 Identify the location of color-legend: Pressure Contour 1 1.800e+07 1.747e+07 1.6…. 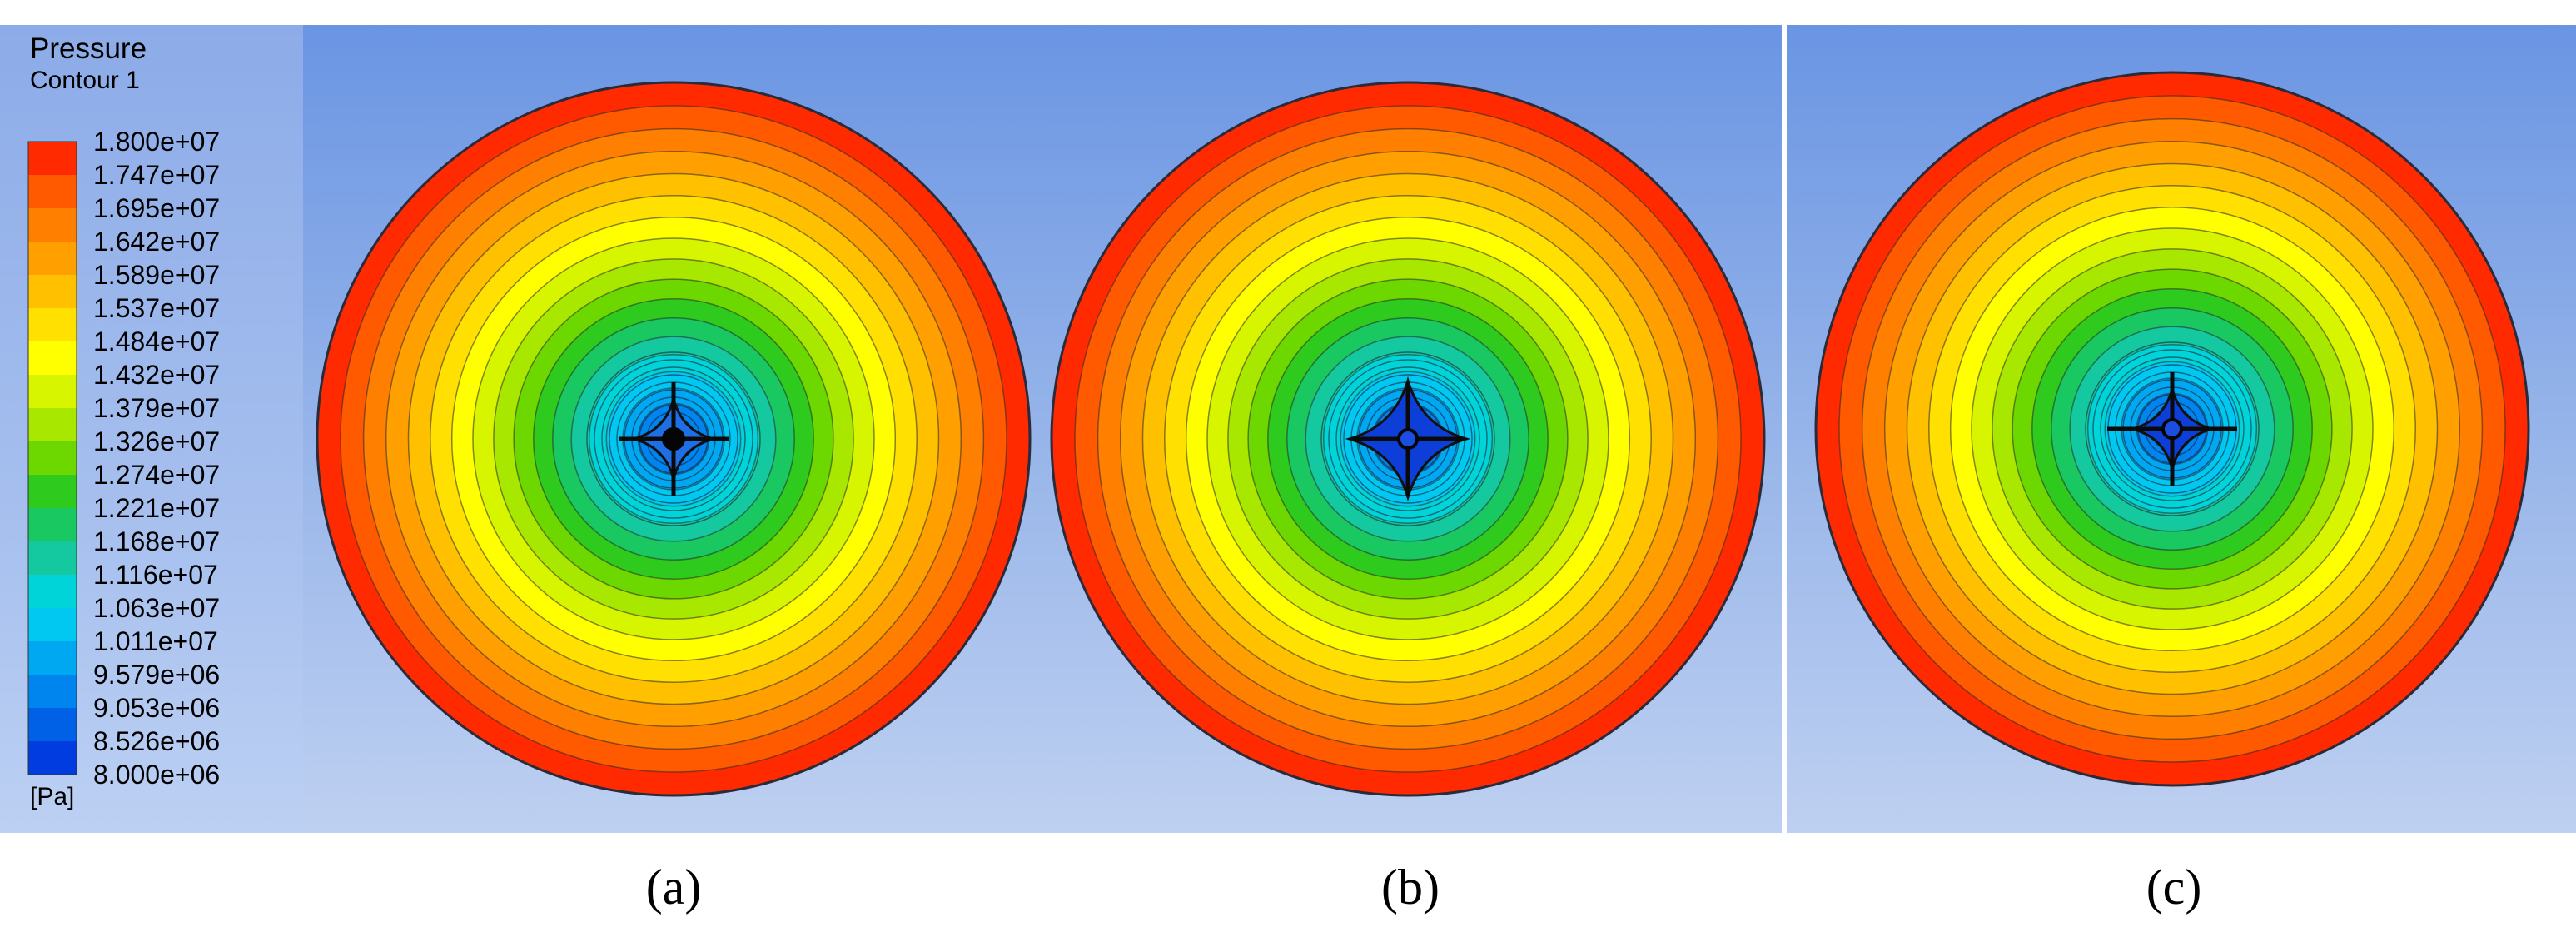
(151, 429).